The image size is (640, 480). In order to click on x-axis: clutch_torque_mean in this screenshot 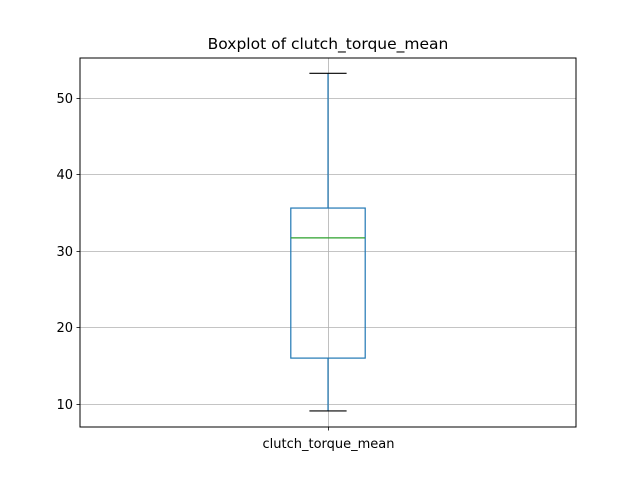, I will do `click(328, 439)`.